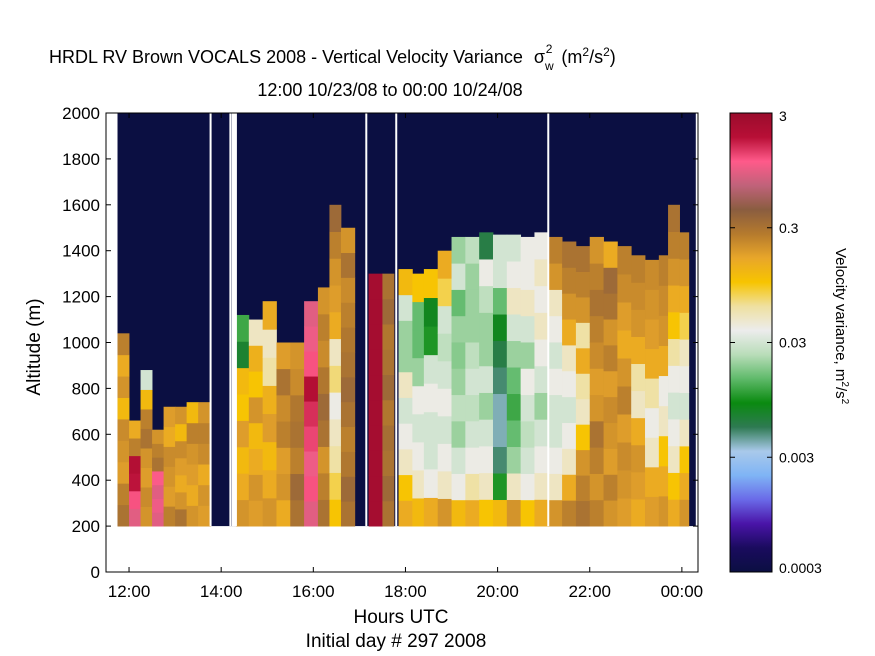  I want to click on x-tick-label: 18:00, so click(405, 591).